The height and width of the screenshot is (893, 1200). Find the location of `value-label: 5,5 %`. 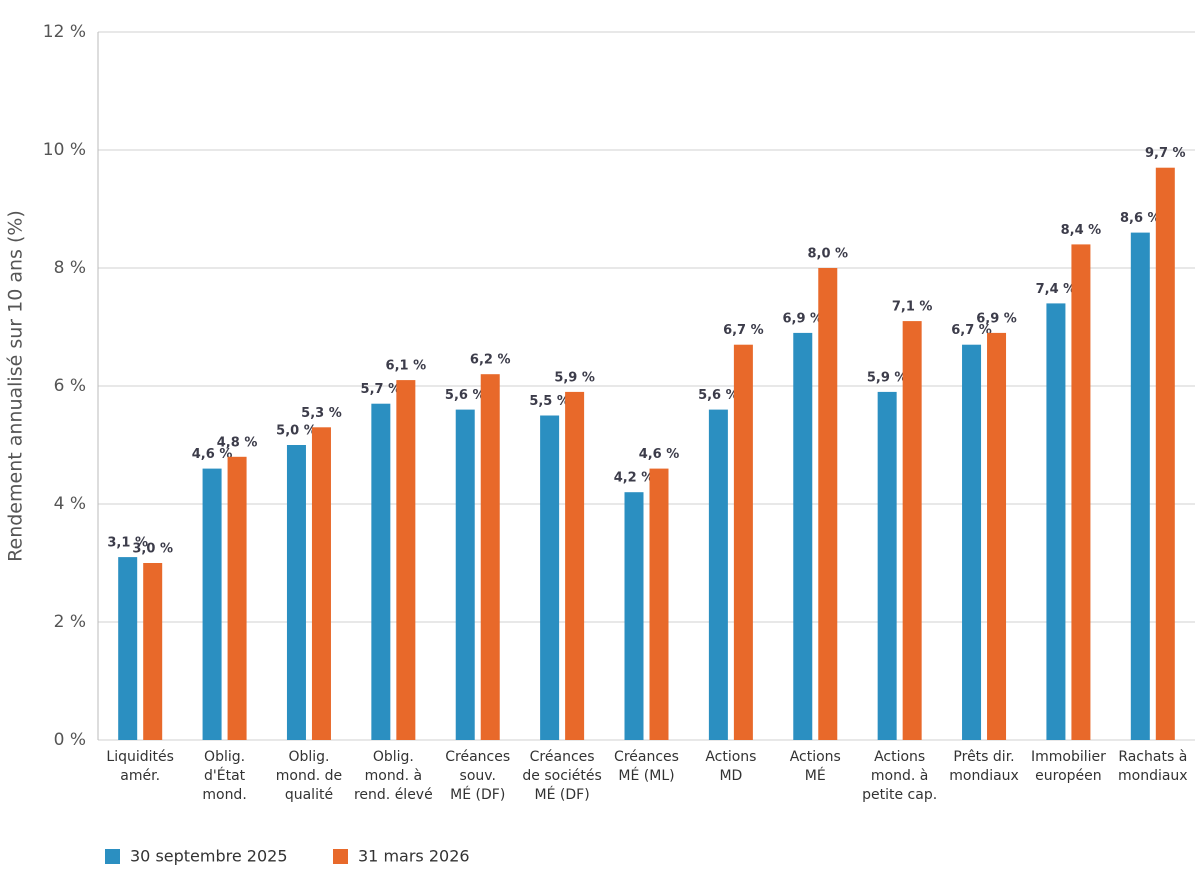

value-label: 5,5 % is located at coordinates (549, 401).